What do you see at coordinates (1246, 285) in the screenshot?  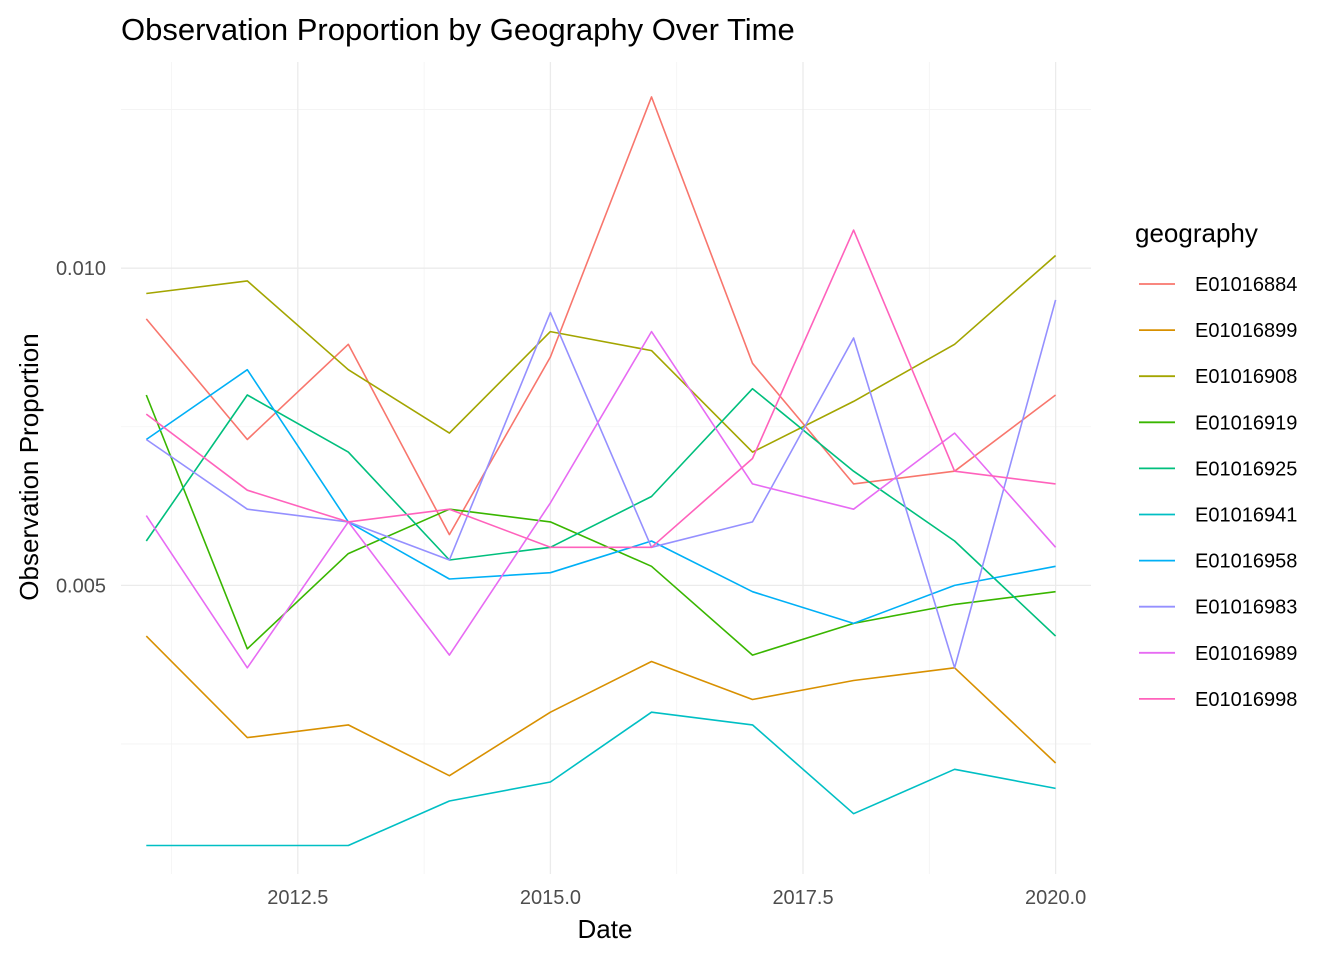 I see `legend-label-E01016884: E01016884` at bounding box center [1246, 285].